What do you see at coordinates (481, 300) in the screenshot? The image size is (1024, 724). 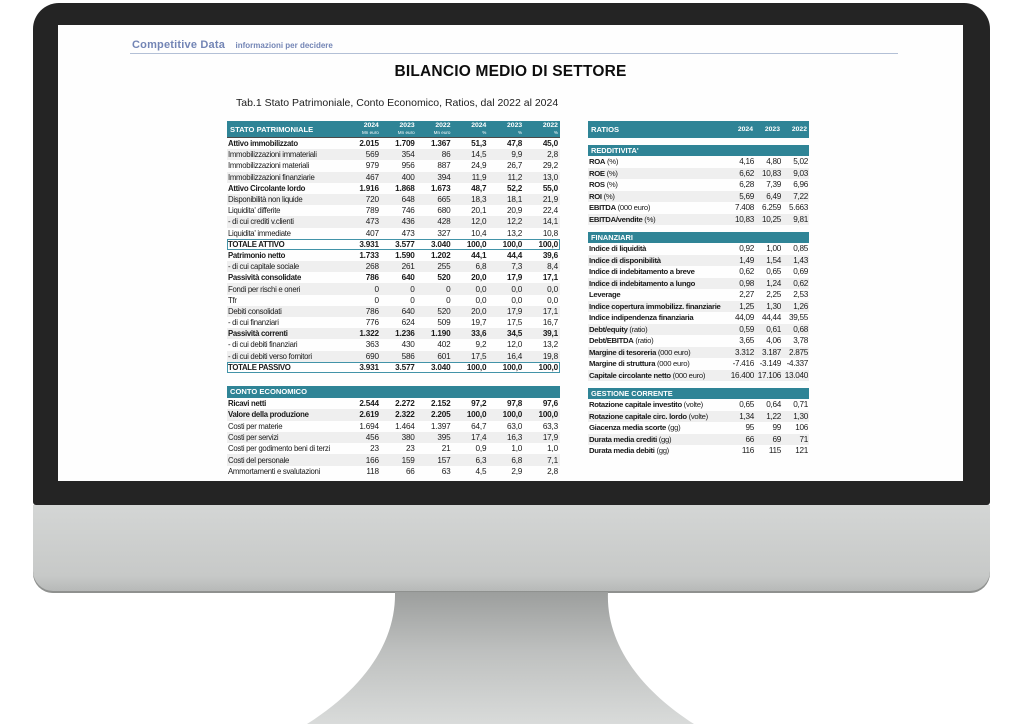 I see `cell-value: 0,0` at bounding box center [481, 300].